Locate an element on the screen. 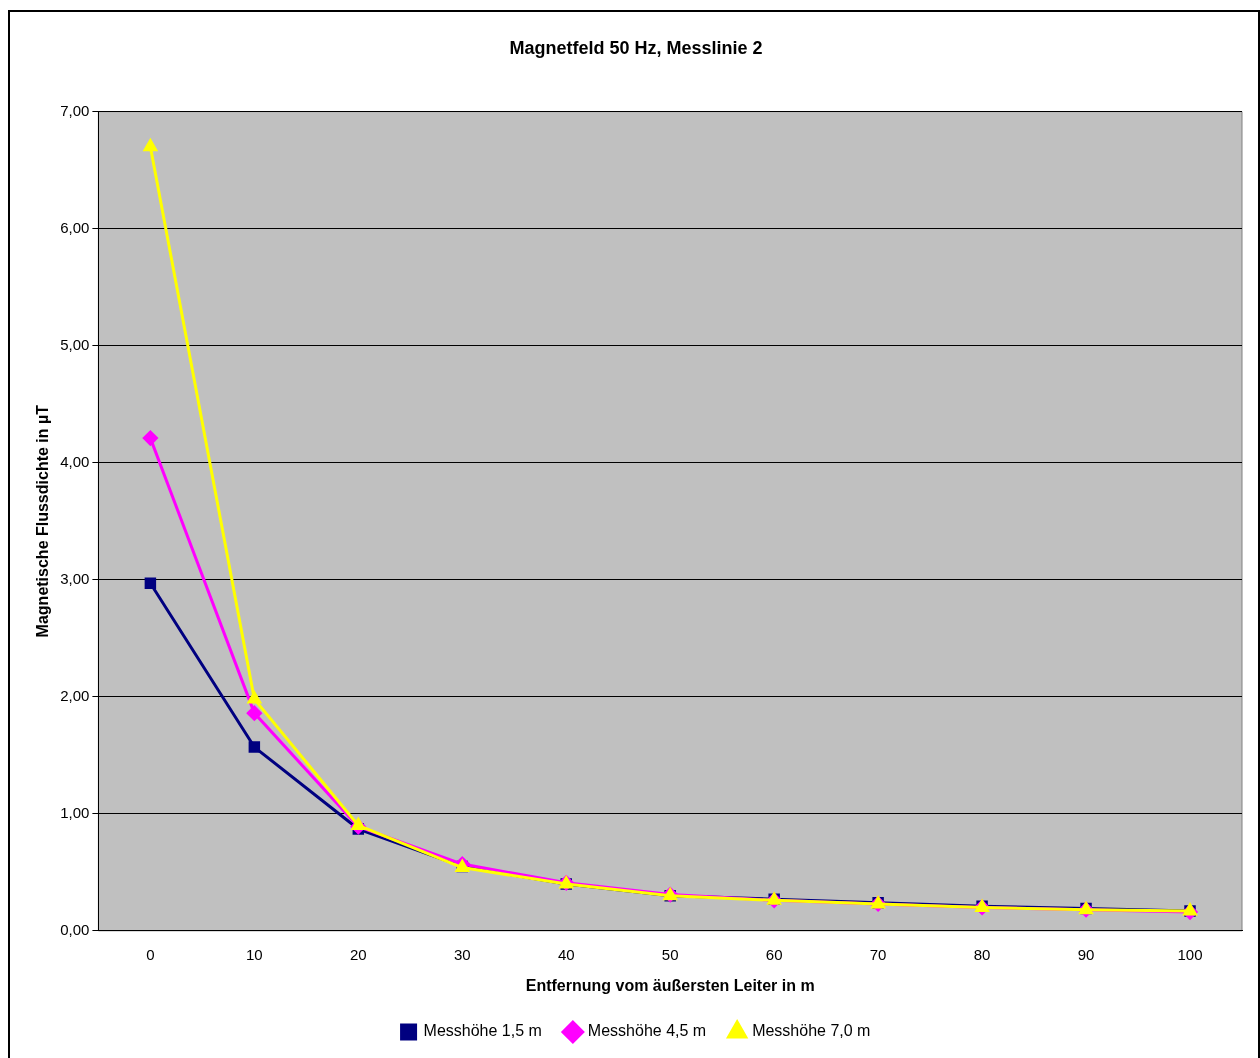 The image size is (1260, 1058). x-tick-label: 0 is located at coordinates (150, 954).